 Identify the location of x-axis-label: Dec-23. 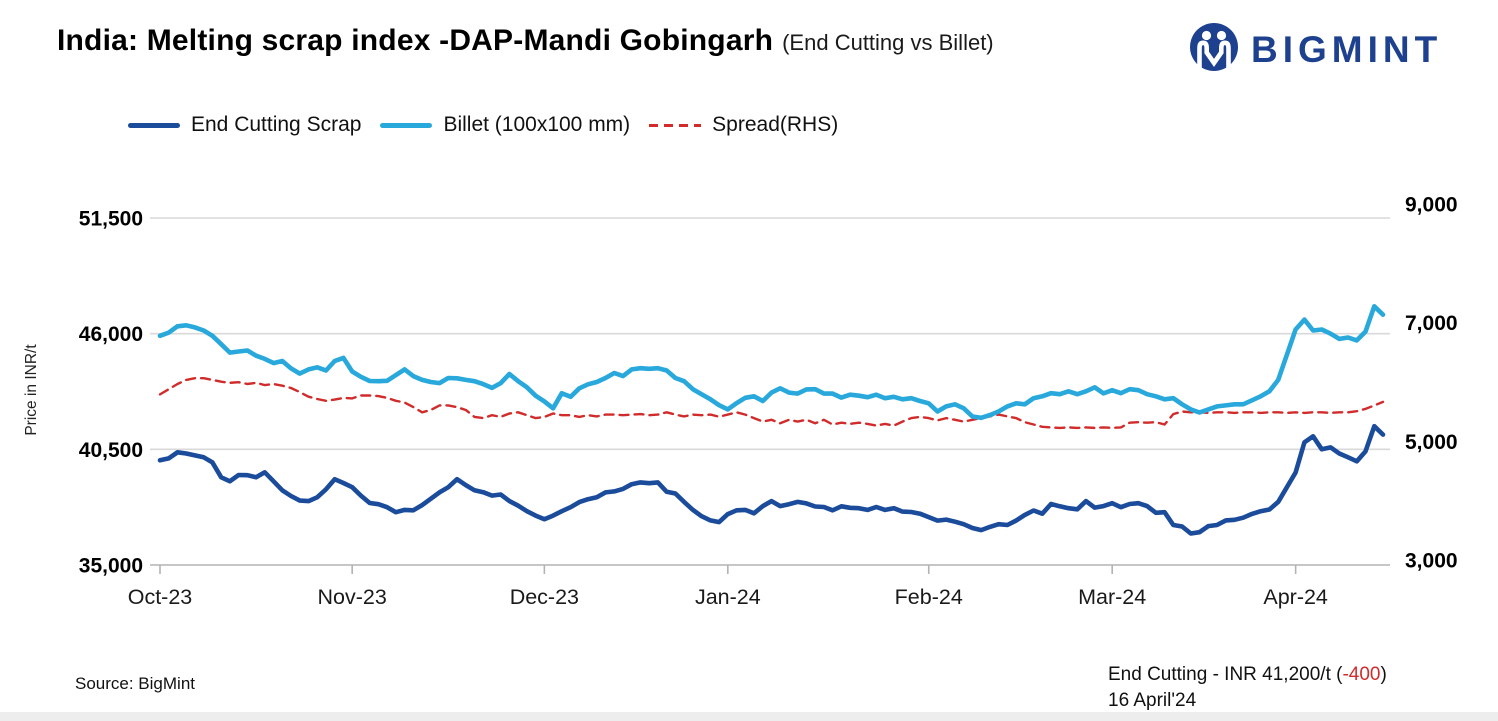
(544, 597).